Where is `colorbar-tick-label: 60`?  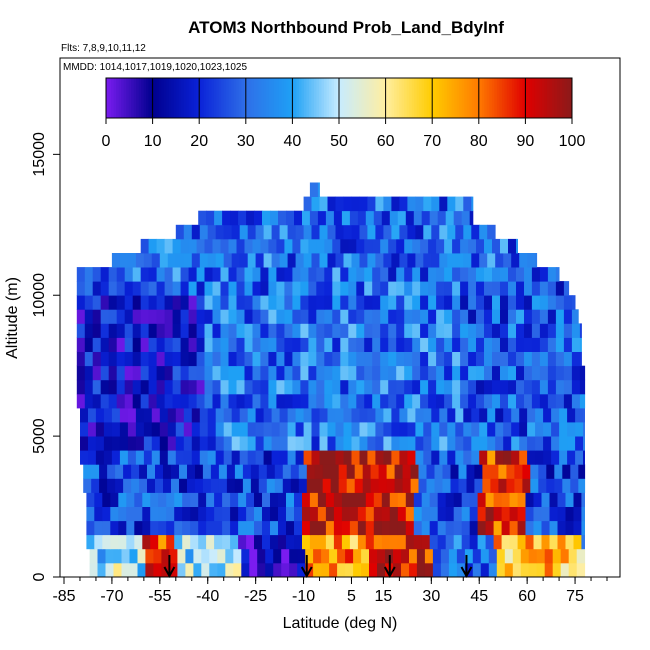 colorbar-tick-label: 60 is located at coordinates (386, 141).